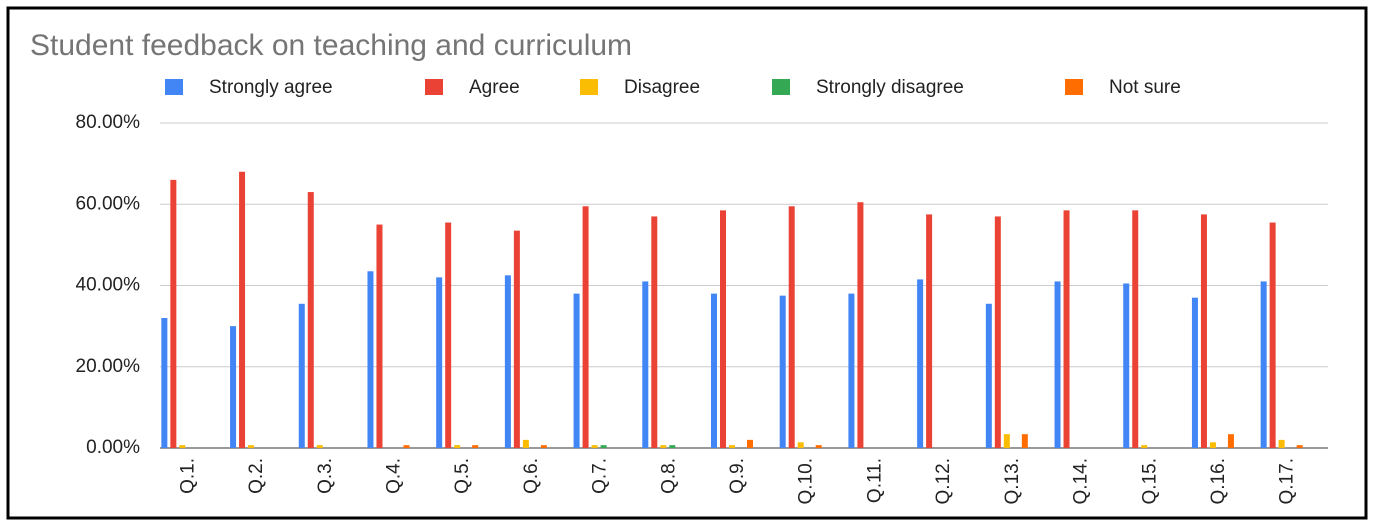  What do you see at coordinates (806, 481) in the screenshot?
I see `x-tick-label: Q.10.` at bounding box center [806, 481].